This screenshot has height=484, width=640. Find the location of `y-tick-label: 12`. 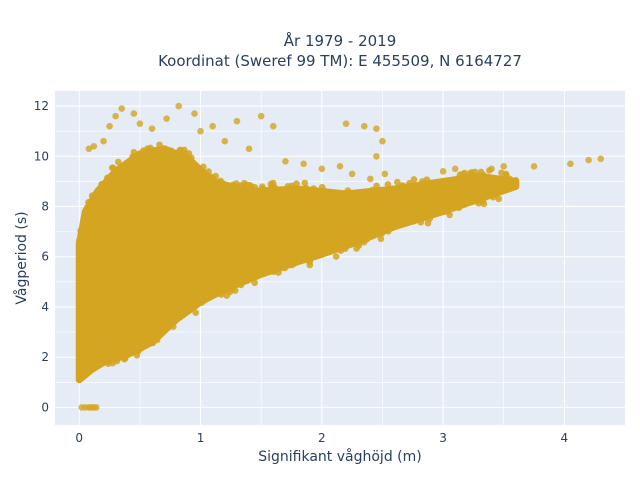

y-tick-label: 12 is located at coordinates (41, 106).